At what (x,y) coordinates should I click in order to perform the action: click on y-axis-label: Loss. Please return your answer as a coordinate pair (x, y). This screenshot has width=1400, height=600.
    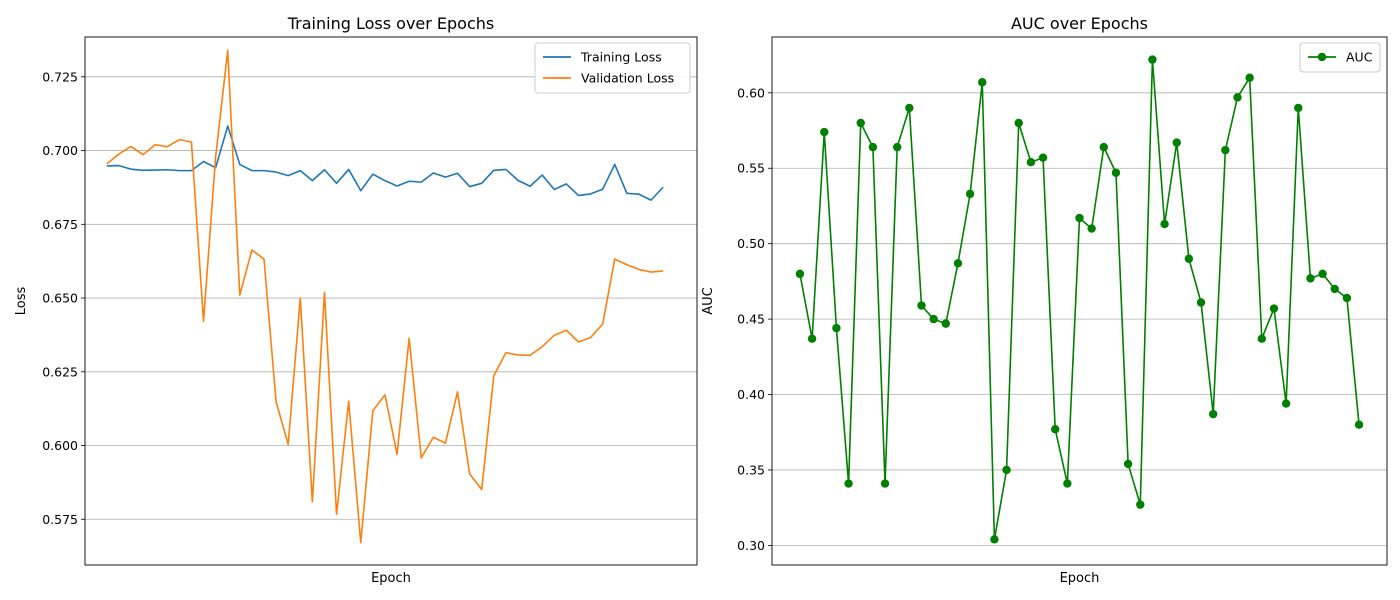
    Looking at the image, I should click on (21, 301).